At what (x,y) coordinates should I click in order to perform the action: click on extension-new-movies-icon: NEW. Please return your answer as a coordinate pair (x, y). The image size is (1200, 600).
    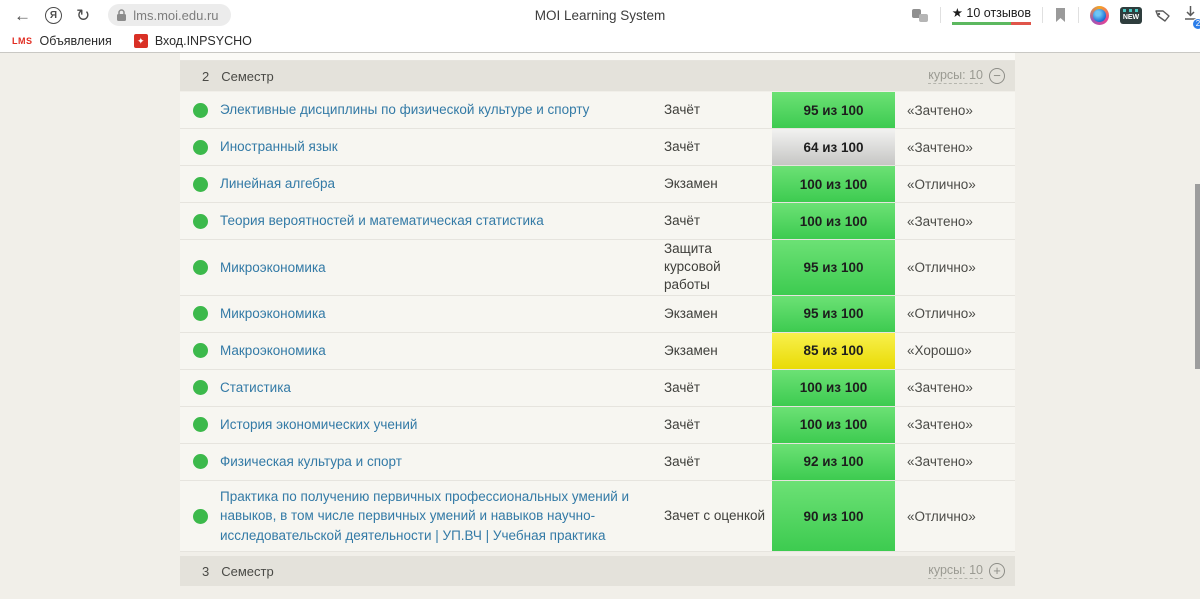
    Looking at the image, I should click on (1131, 15).